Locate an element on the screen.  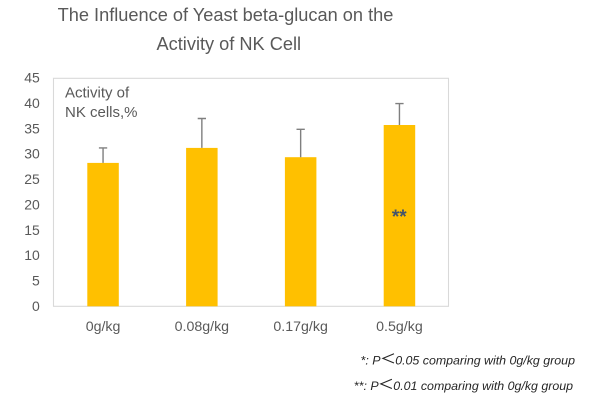
svg-text: NK cells,% is located at coordinates (101, 112).